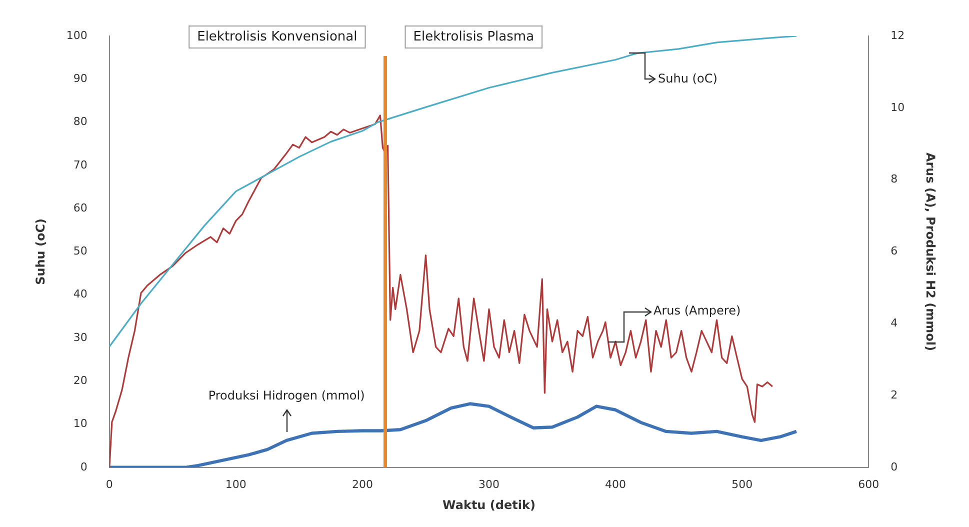 Image resolution: width=969 pixels, height=527 pixels. I want to click on y2-tick-label: 10, so click(897, 107).